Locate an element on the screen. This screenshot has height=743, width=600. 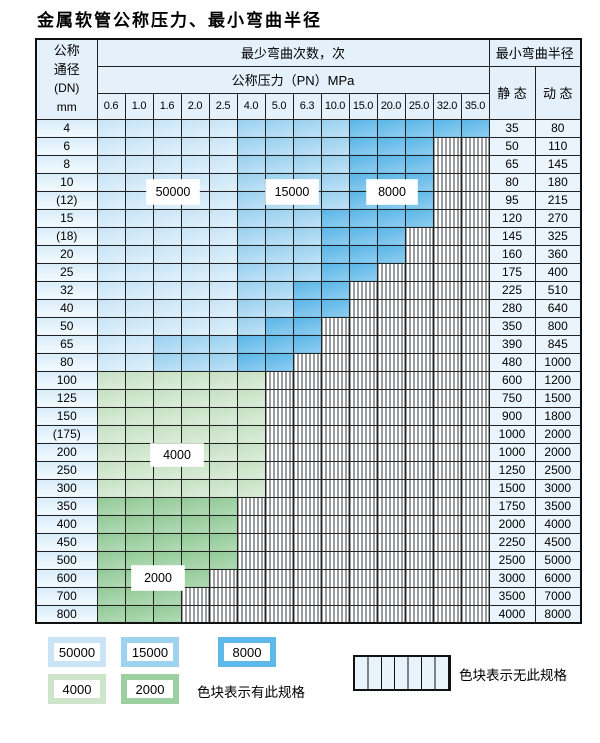
table-row: 8 65 145 is located at coordinates (308, 164).